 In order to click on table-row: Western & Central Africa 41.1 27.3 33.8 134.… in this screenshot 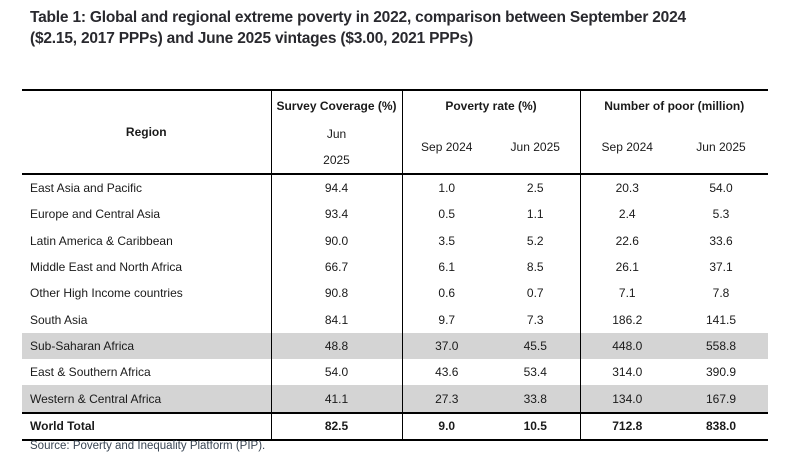, I will do `click(395, 399)`.